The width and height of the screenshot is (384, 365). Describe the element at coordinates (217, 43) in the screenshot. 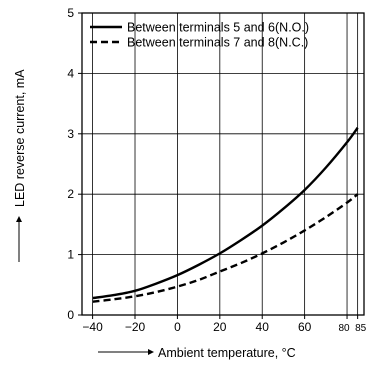

I see `legend-label-nc: Between terminals 7 and 8(N.C.)` at that location.